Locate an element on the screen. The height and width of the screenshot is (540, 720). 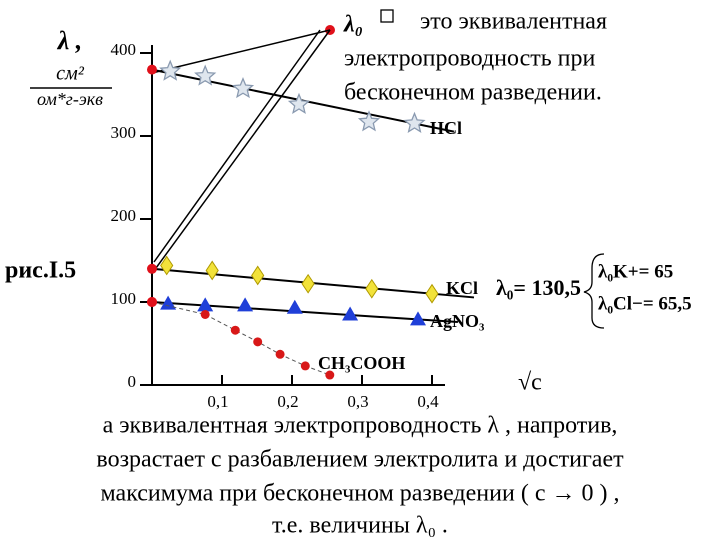
note-line: бесконечном разведении. is located at coordinates (473, 93).